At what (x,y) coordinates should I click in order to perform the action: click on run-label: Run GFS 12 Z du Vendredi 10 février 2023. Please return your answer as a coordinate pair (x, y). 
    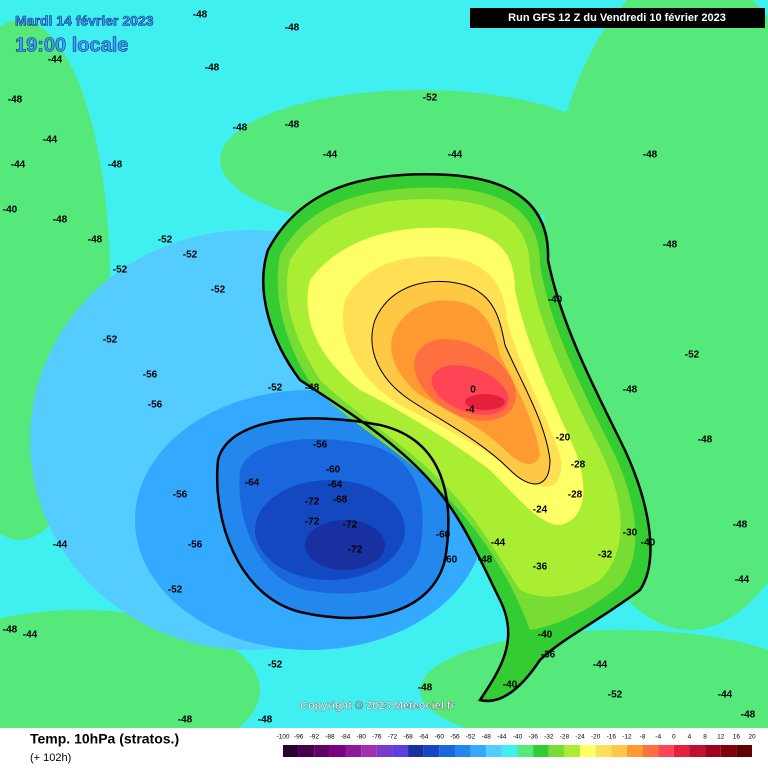
    Looking at the image, I should click on (617, 18).